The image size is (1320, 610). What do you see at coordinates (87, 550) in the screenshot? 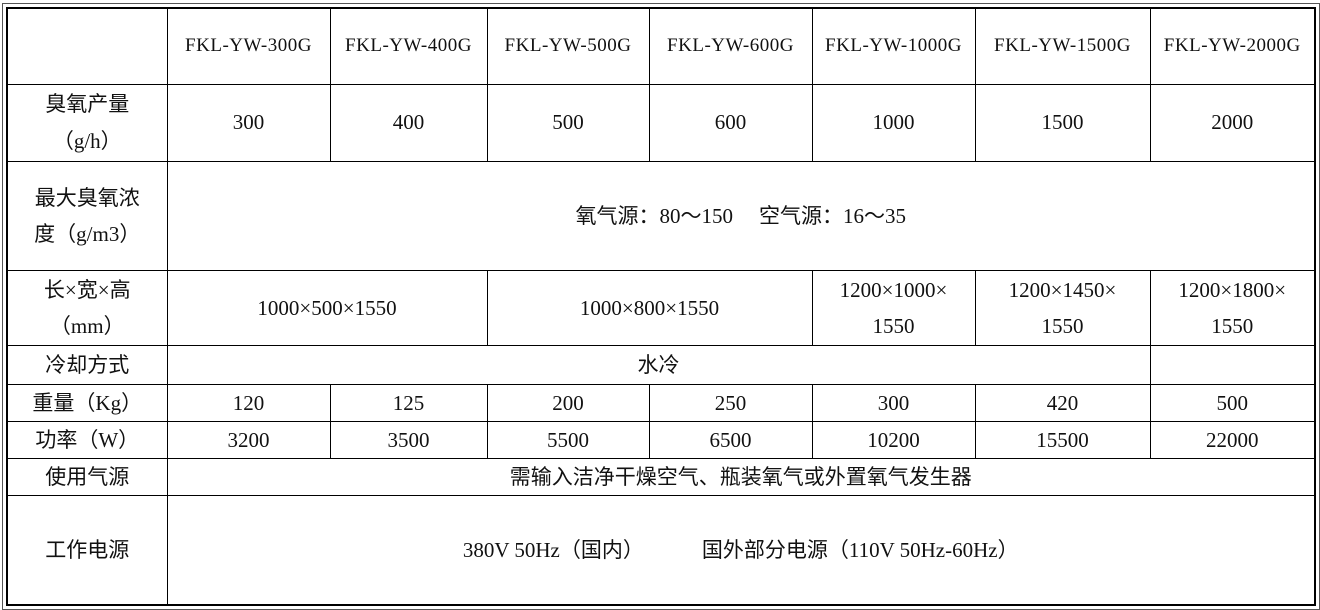
I see `row-label-power-supply: 工作电源` at bounding box center [87, 550].